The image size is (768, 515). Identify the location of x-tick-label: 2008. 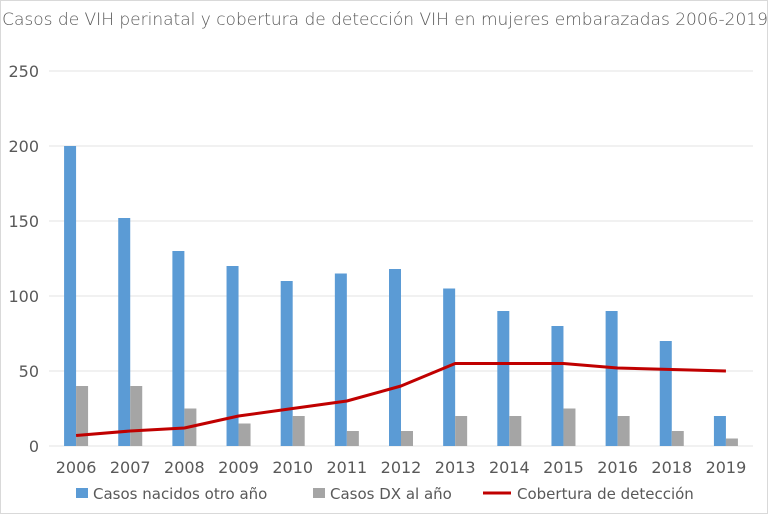
(184, 467).